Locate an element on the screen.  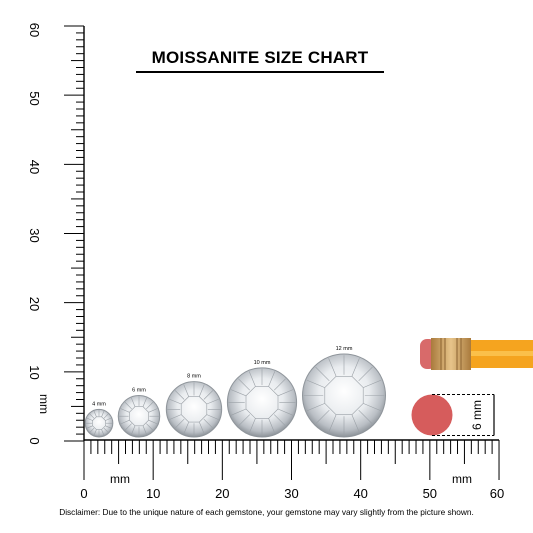
horizontal-ruler: 0 10 20 30 40 50 60 mm mm is located at coordinates (292, 470).